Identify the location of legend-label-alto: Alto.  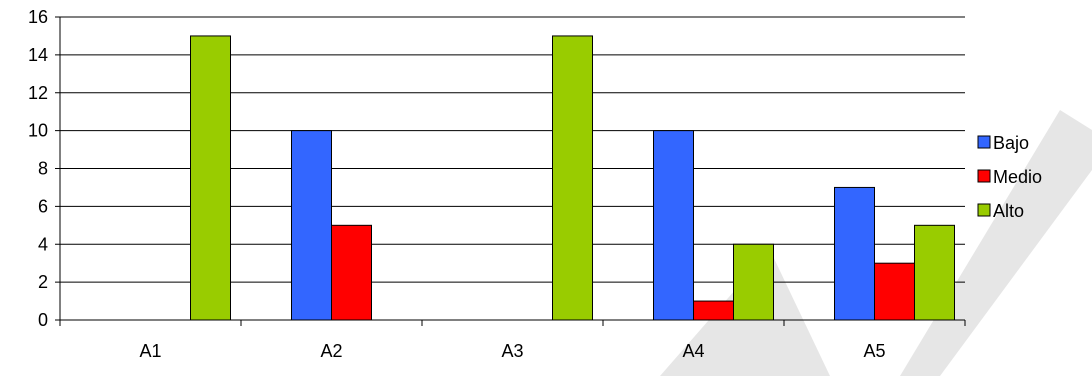
(1008, 211).